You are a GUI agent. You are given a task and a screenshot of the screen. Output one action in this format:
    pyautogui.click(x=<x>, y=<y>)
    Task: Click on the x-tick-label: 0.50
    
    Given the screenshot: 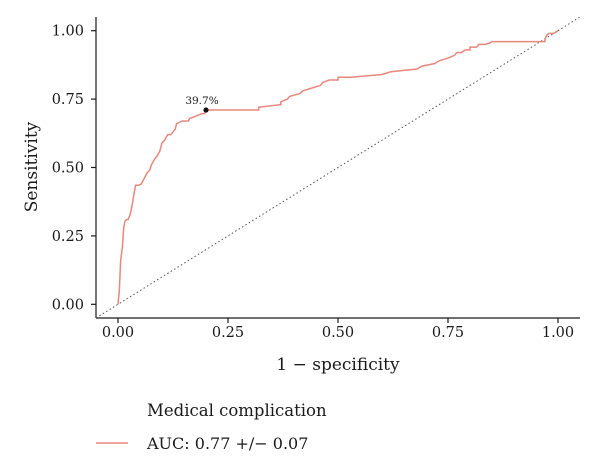 What is the action you would take?
    pyautogui.click(x=338, y=333)
    